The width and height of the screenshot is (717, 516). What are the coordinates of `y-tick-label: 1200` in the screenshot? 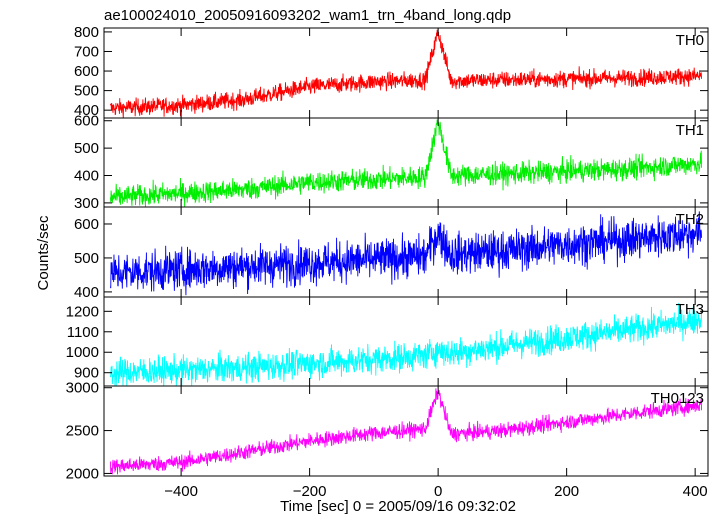 It's located at (82, 311).